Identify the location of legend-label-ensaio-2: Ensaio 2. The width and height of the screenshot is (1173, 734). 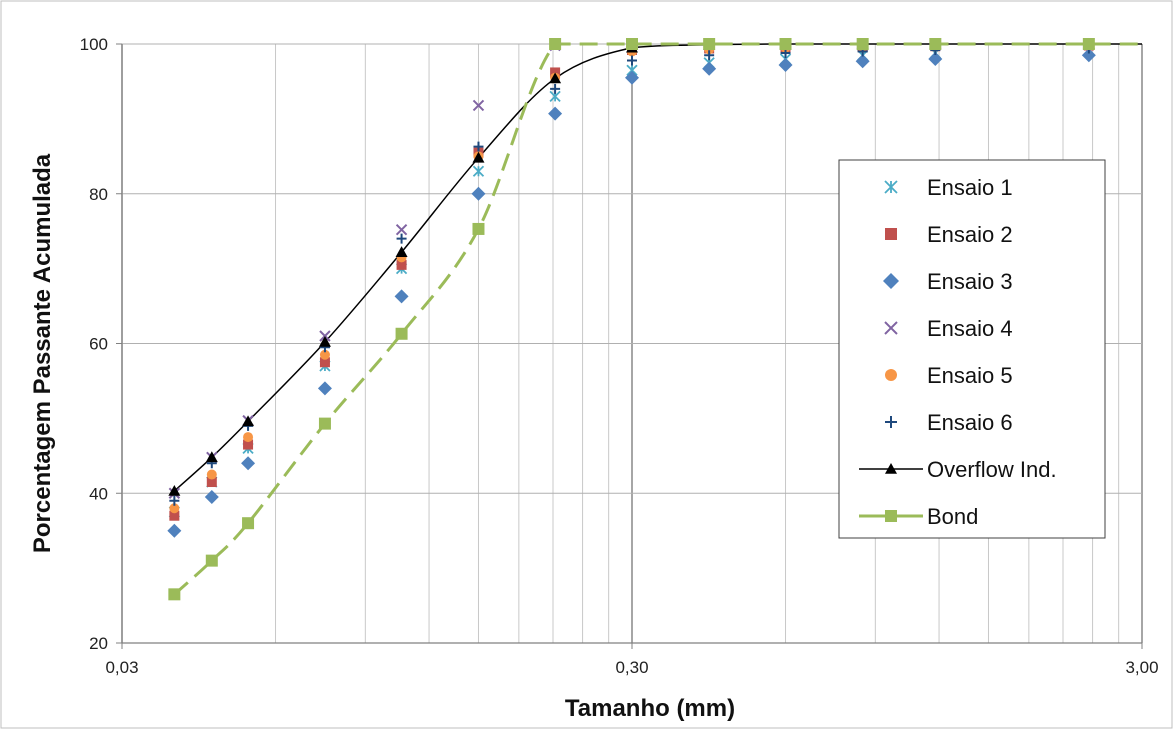
(970, 234).